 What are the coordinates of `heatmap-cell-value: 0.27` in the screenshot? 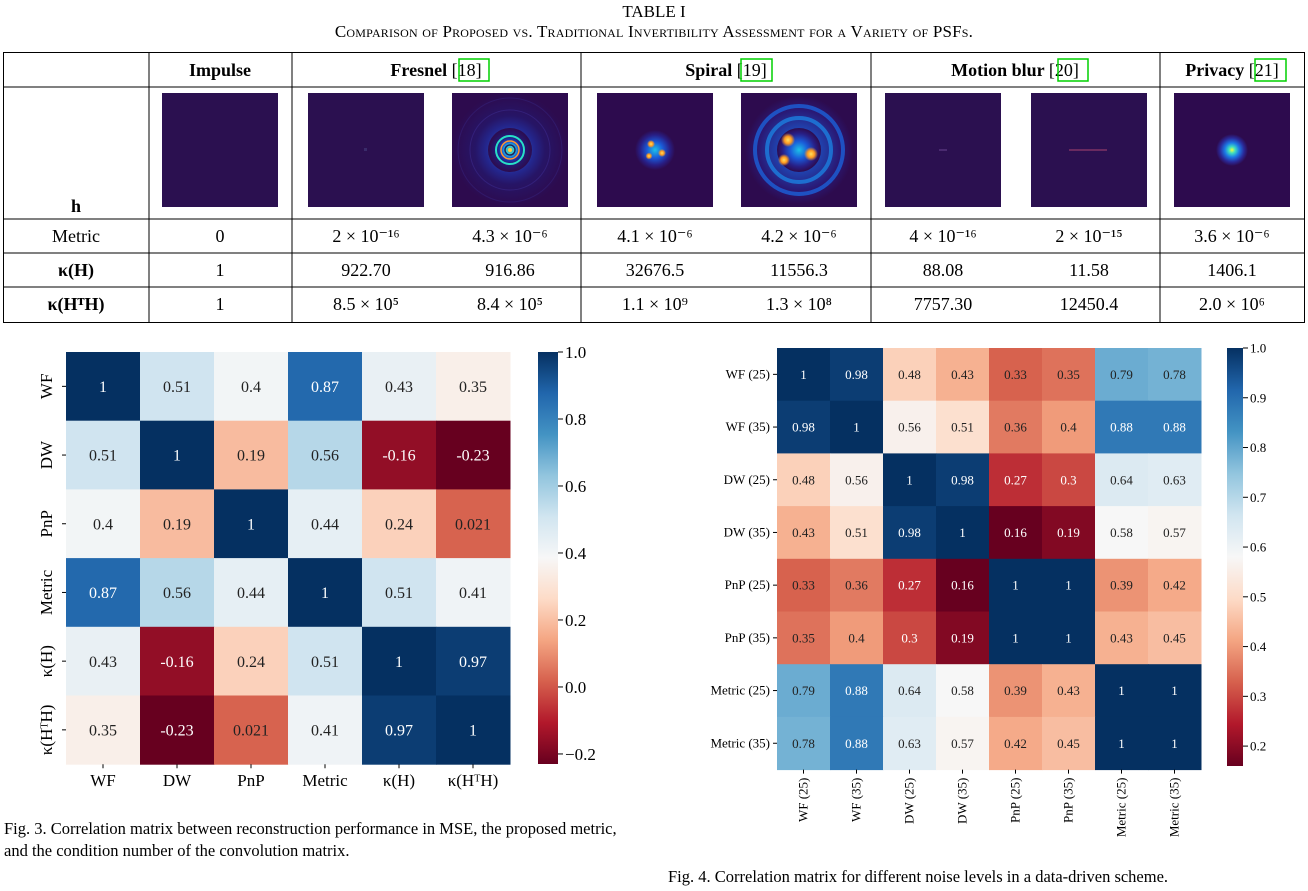 It's located at (1015, 479).